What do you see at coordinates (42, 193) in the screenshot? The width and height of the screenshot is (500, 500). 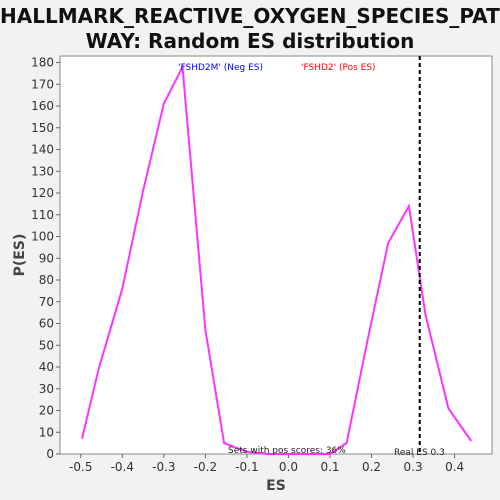 I see `y-tick-label: 120` at bounding box center [42, 193].